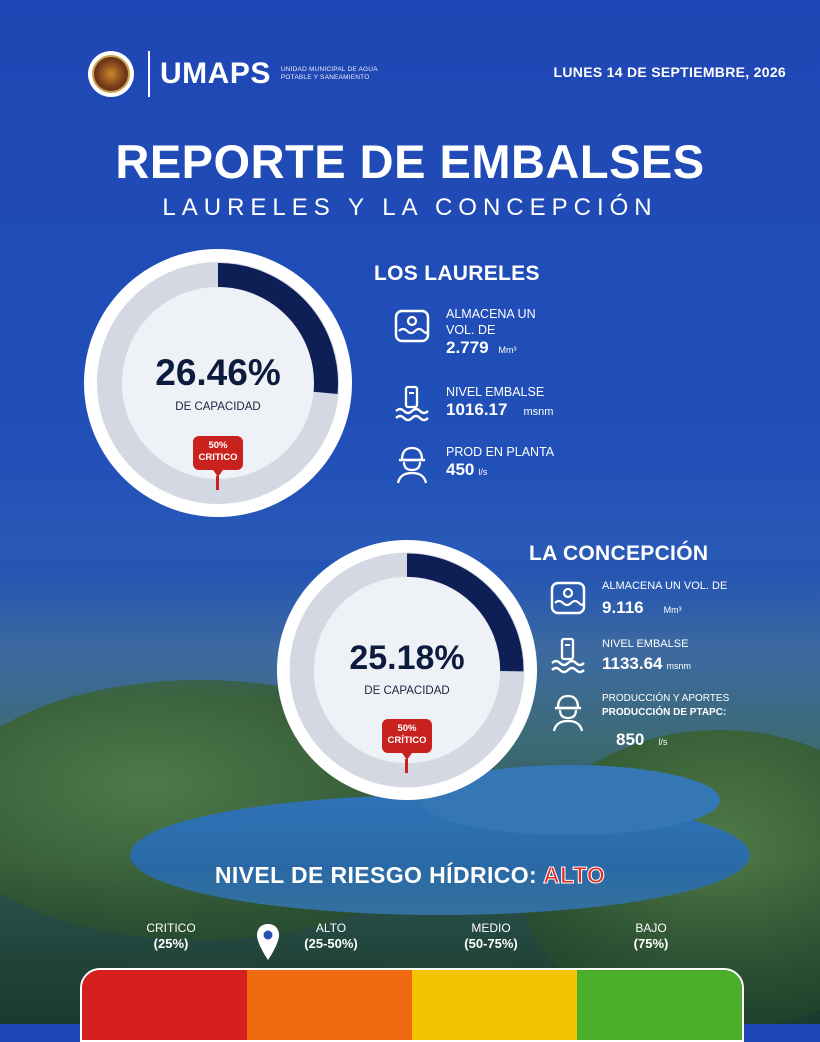  What do you see at coordinates (171, 943) in the screenshot?
I see `scale-range: (25%)` at bounding box center [171, 943].